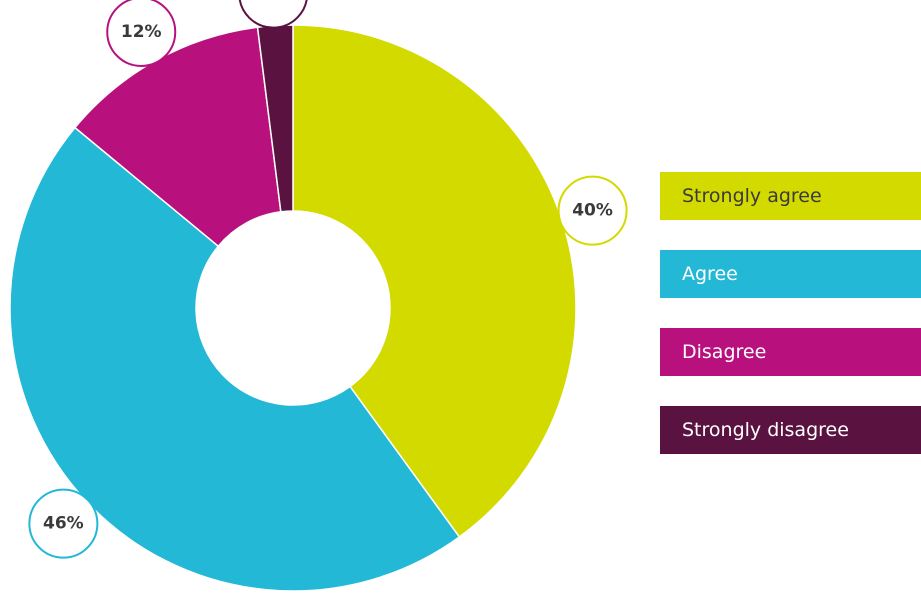 The image size is (921, 604). What do you see at coordinates (790, 352) in the screenshot?
I see `legend-item-disagree: Disagree` at bounding box center [790, 352].